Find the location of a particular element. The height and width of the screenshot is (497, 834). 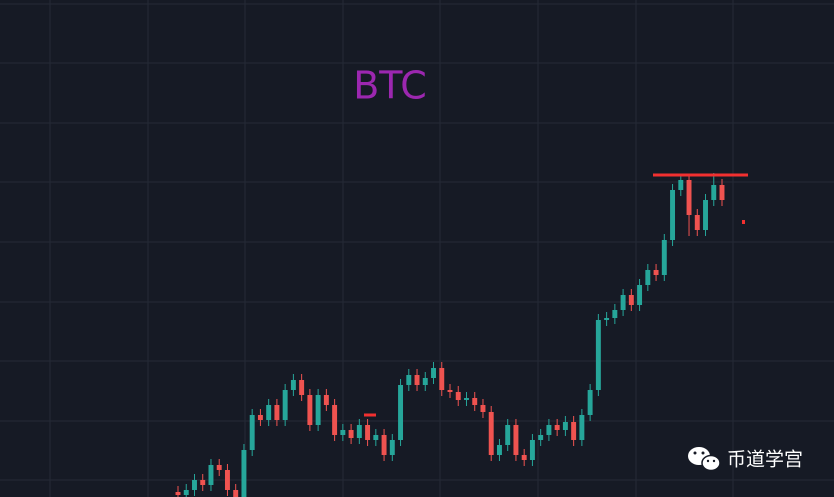

wechat-icon is located at coordinates (704, 459).